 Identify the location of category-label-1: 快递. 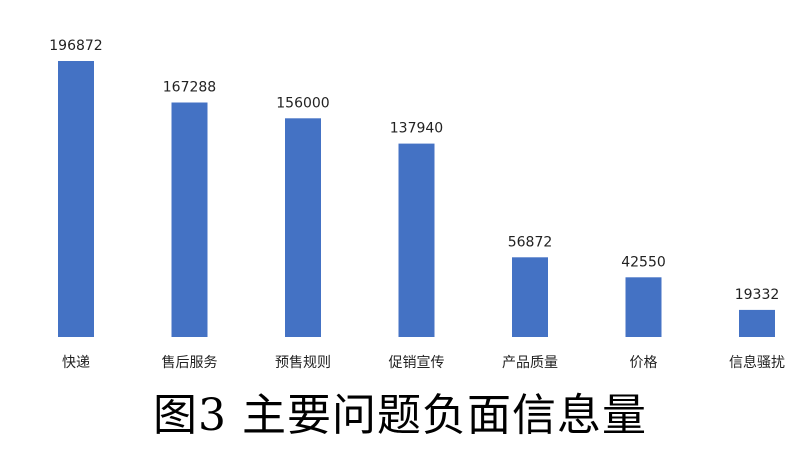
(76, 363).